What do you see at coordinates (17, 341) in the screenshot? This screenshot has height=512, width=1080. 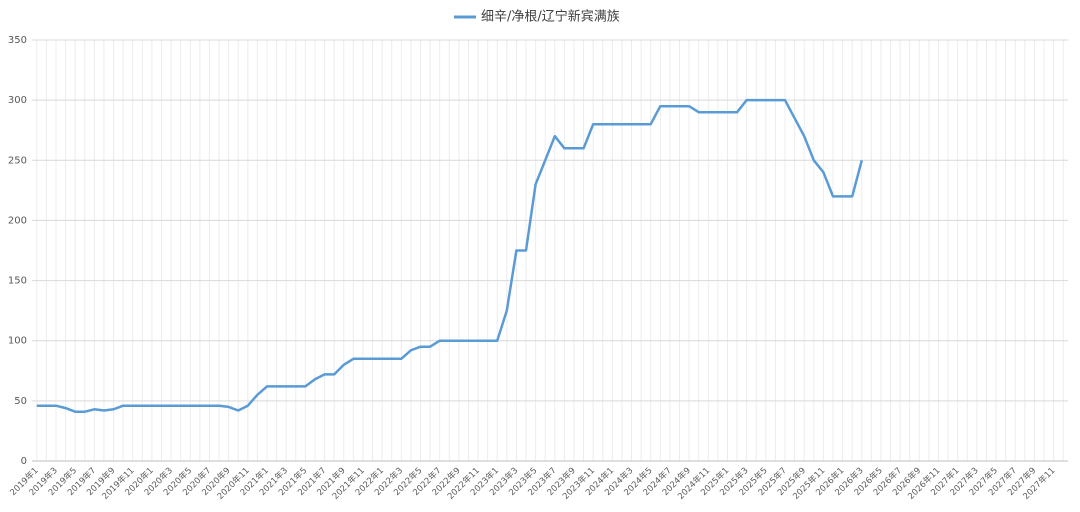 I see `y-tick-label: 100` at bounding box center [17, 341].